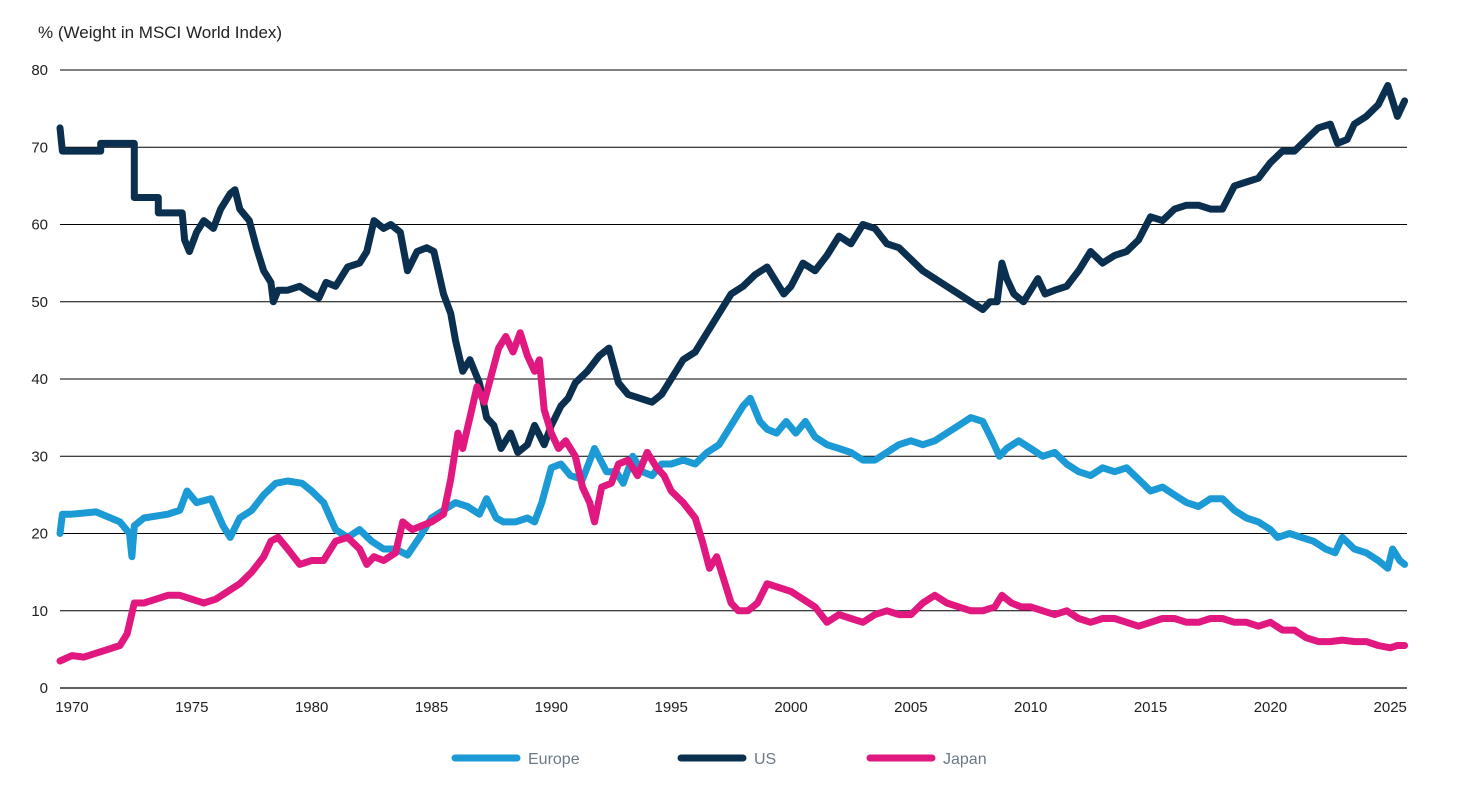 The height and width of the screenshot is (790, 1467). What do you see at coordinates (39, 147) in the screenshot?
I see `y-tick-label: 70` at bounding box center [39, 147].